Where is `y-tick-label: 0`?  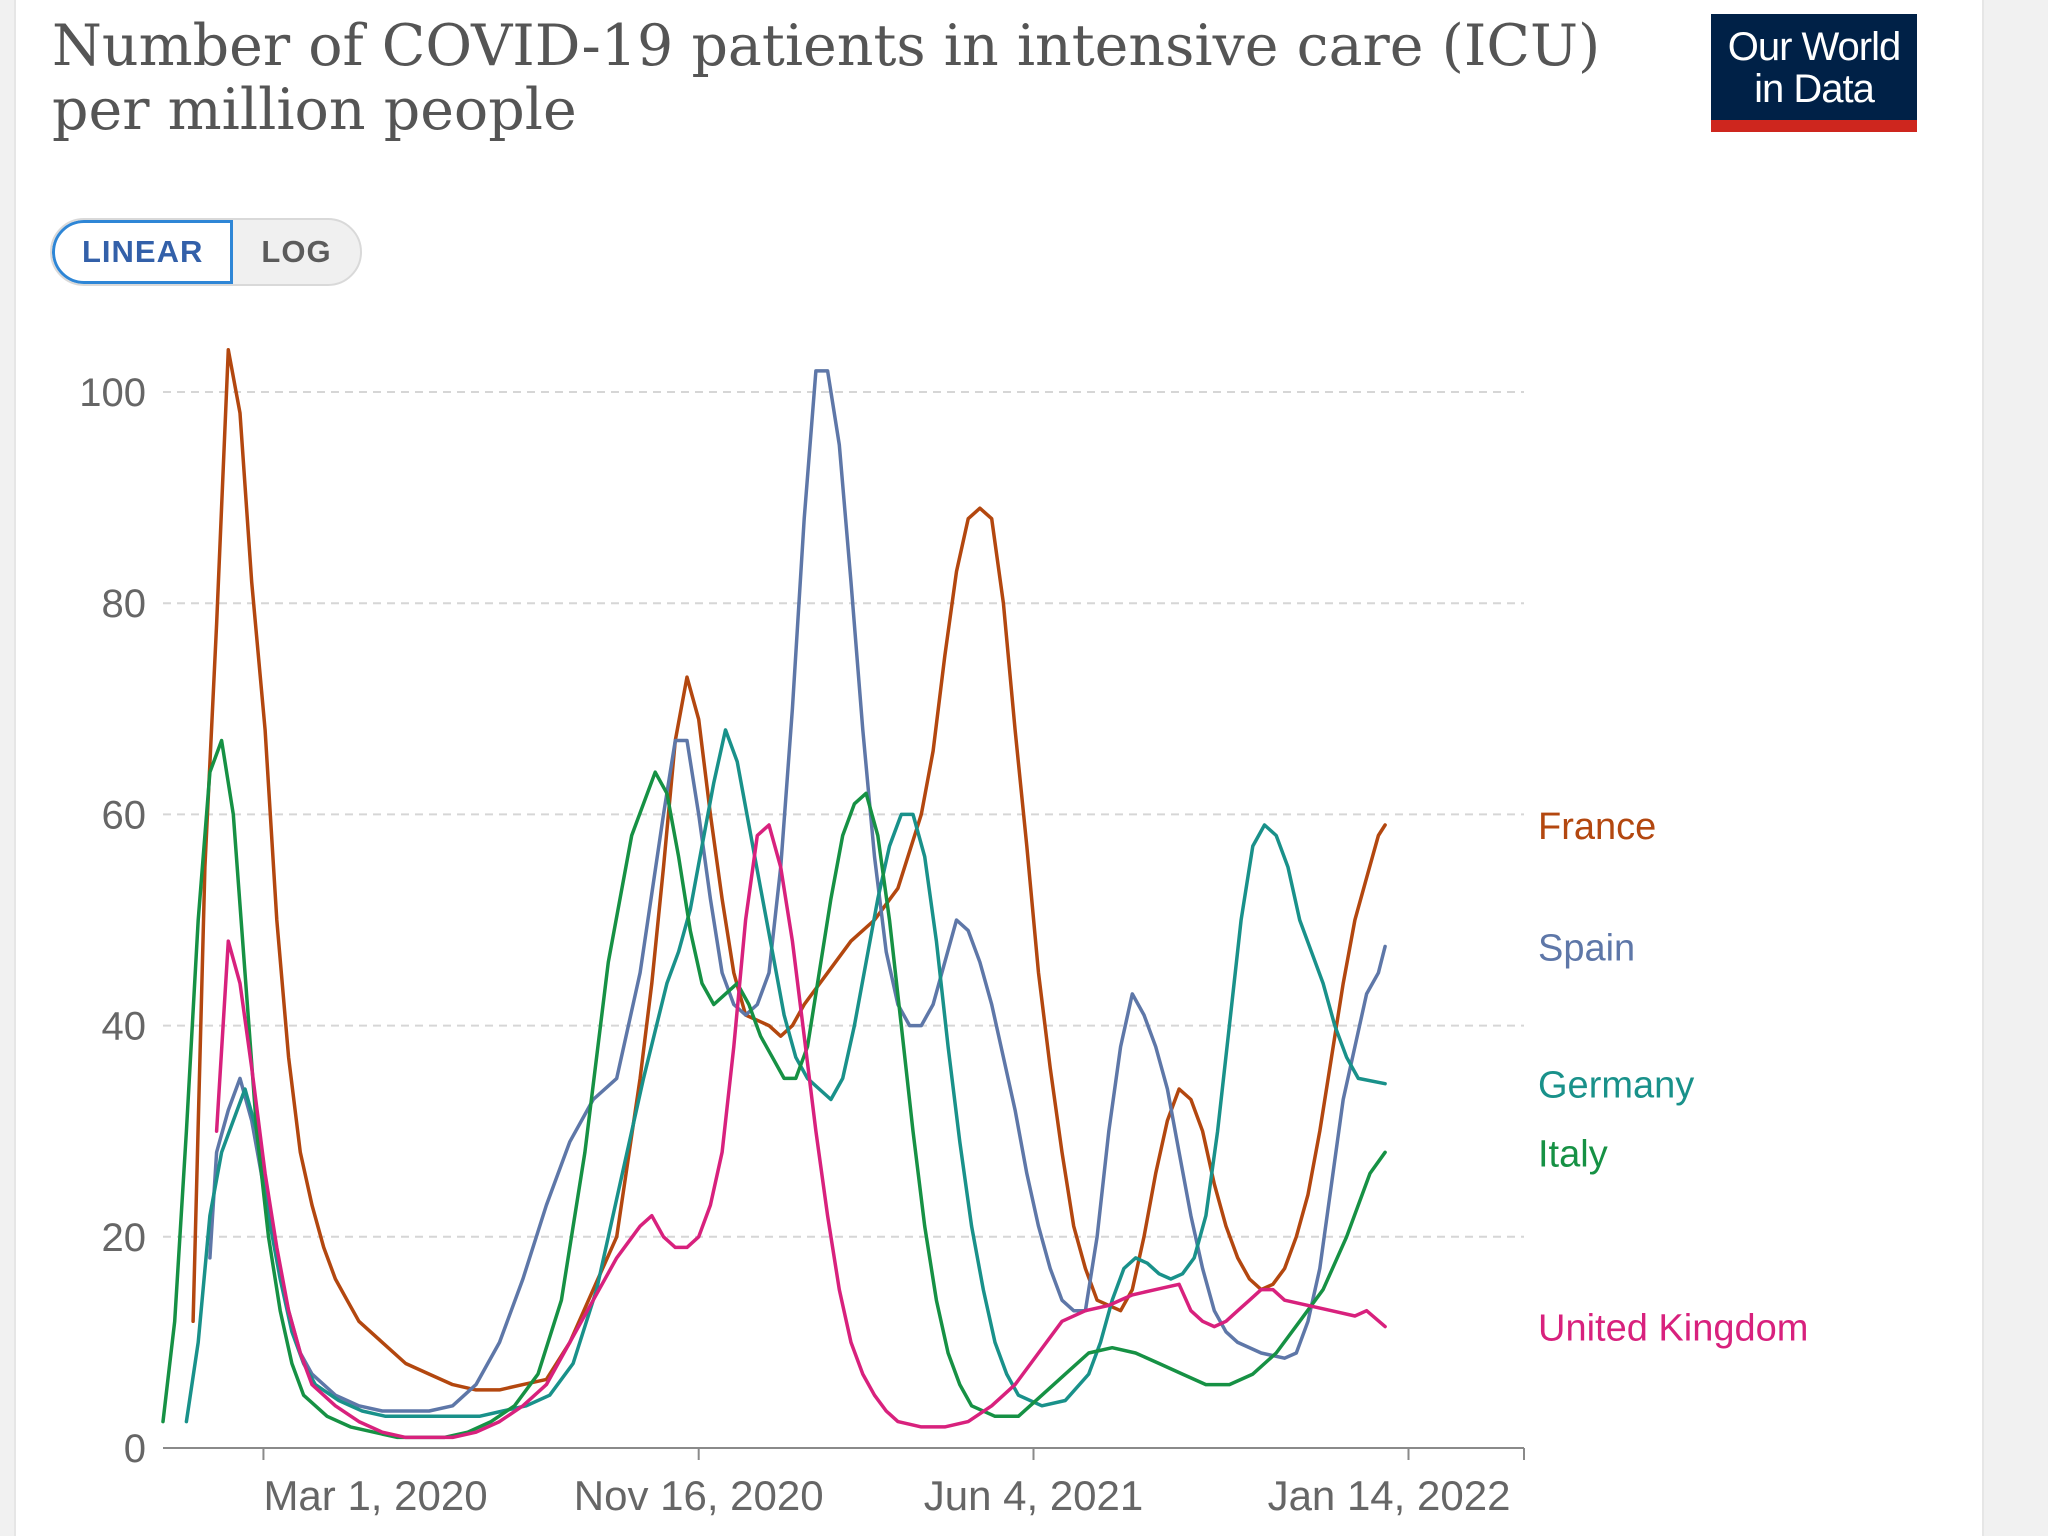
y-tick-label: 0 is located at coordinates (135, 1449).